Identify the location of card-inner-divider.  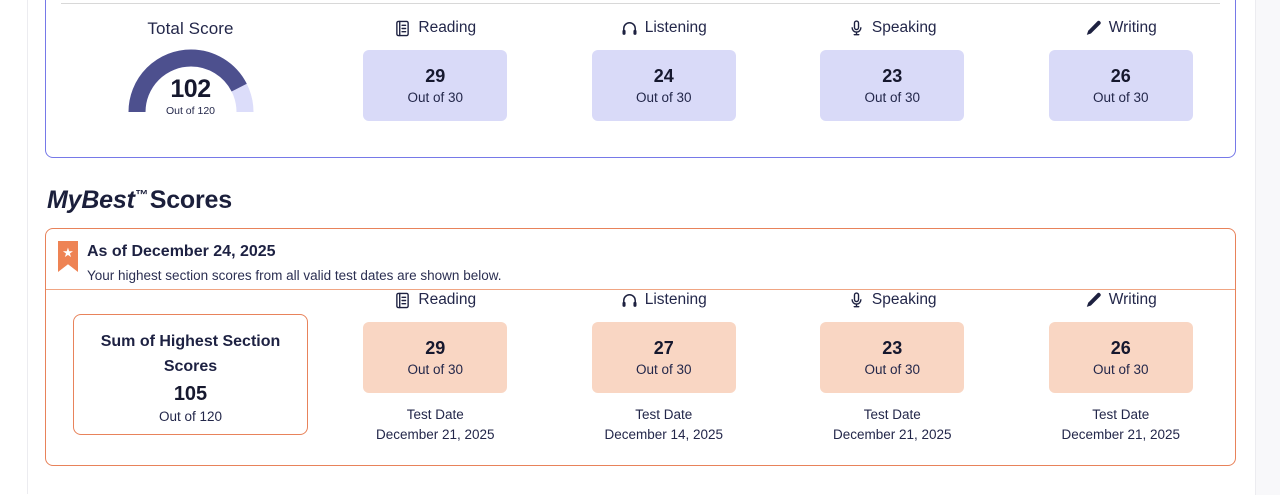
(640, 3).